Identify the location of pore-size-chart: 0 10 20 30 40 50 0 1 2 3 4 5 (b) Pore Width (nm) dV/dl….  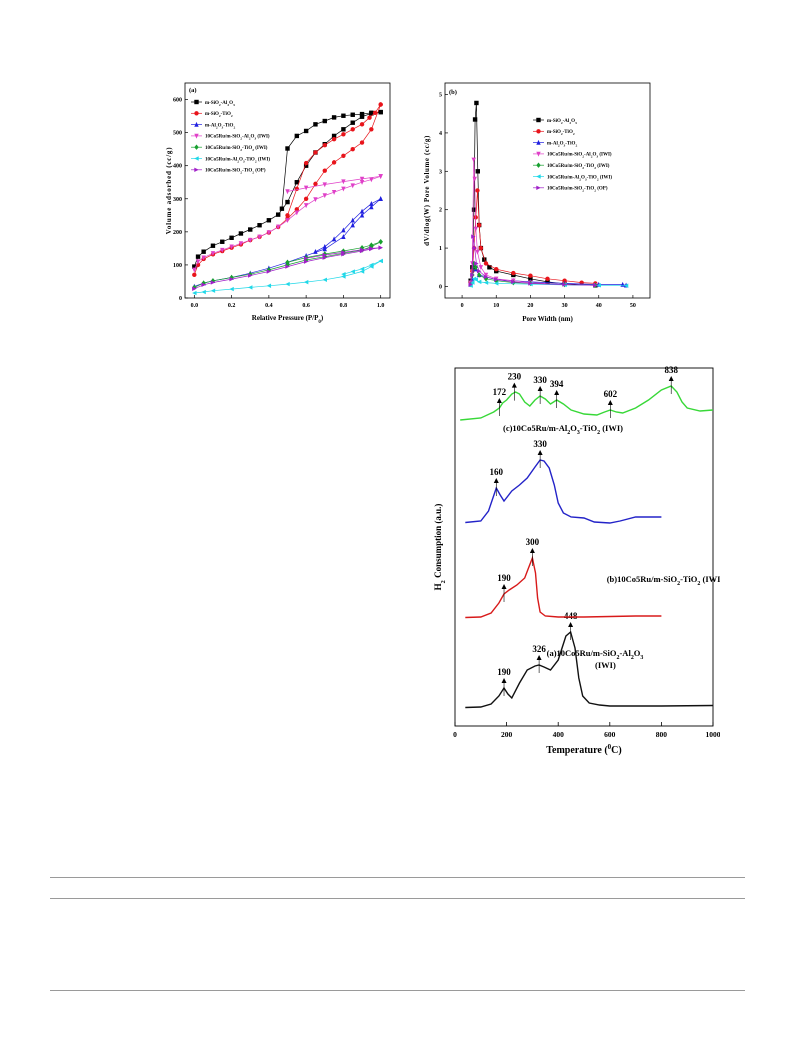
(537, 210).